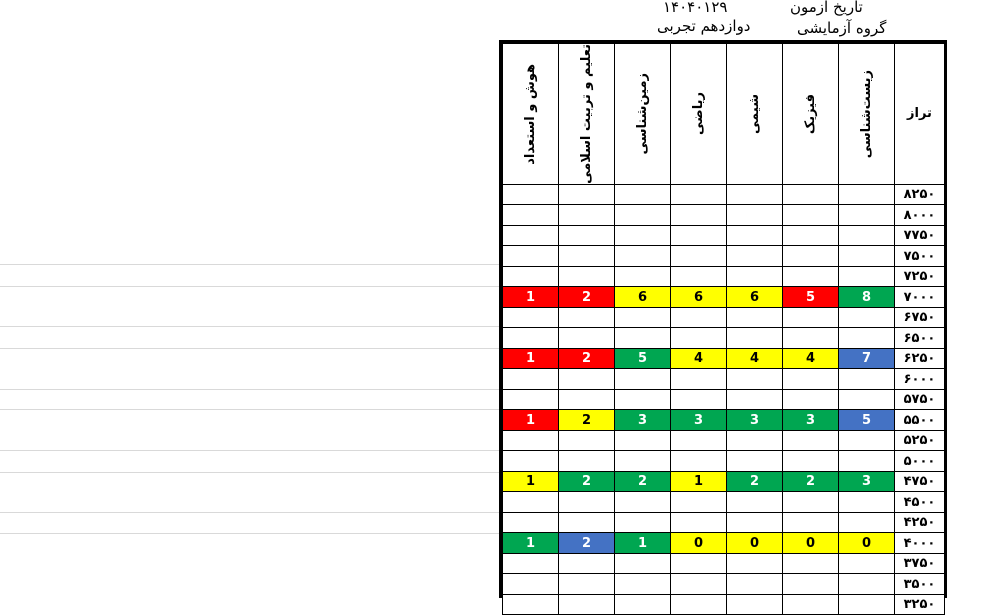 This screenshot has width=1000, height=615. What do you see at coordinates (866, 358) in the screenshot?
I see `table-cell: 7` at bounding box center [866, 358].